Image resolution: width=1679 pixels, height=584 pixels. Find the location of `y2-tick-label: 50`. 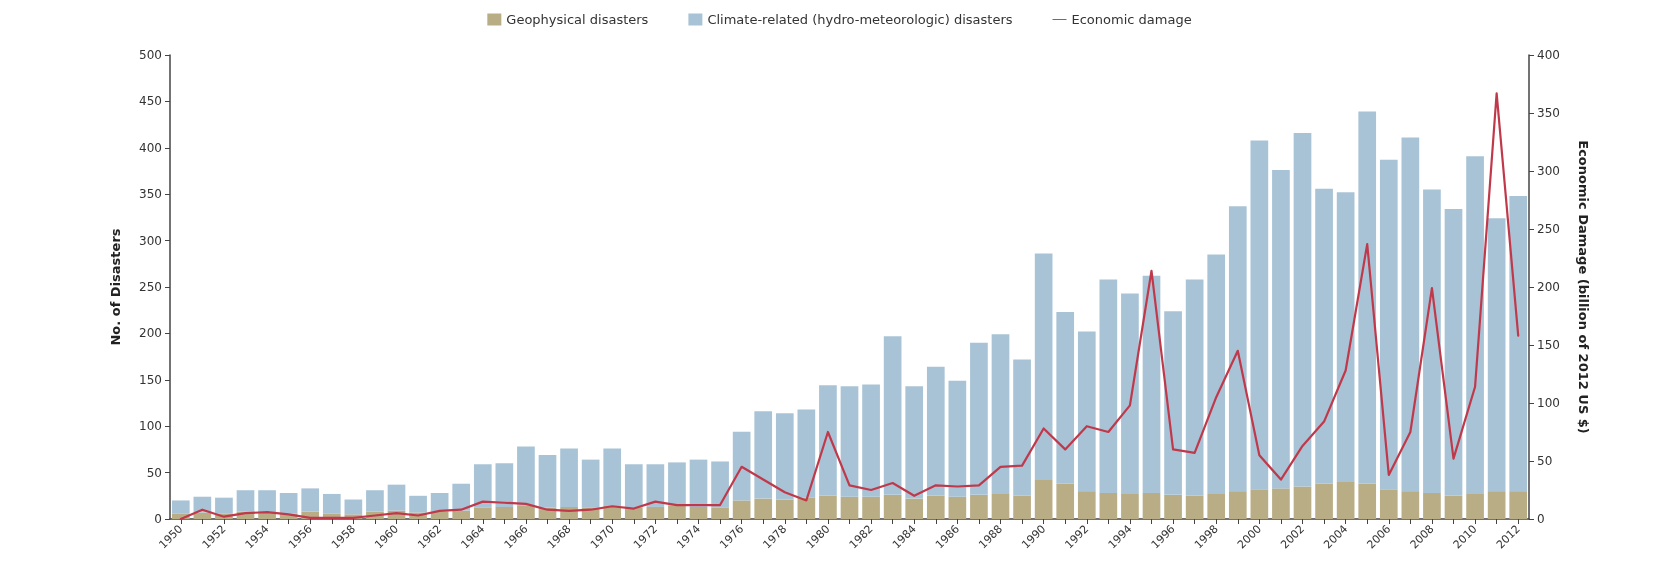

y2-tick-label: 50 is located at coordinates (1545, 461).